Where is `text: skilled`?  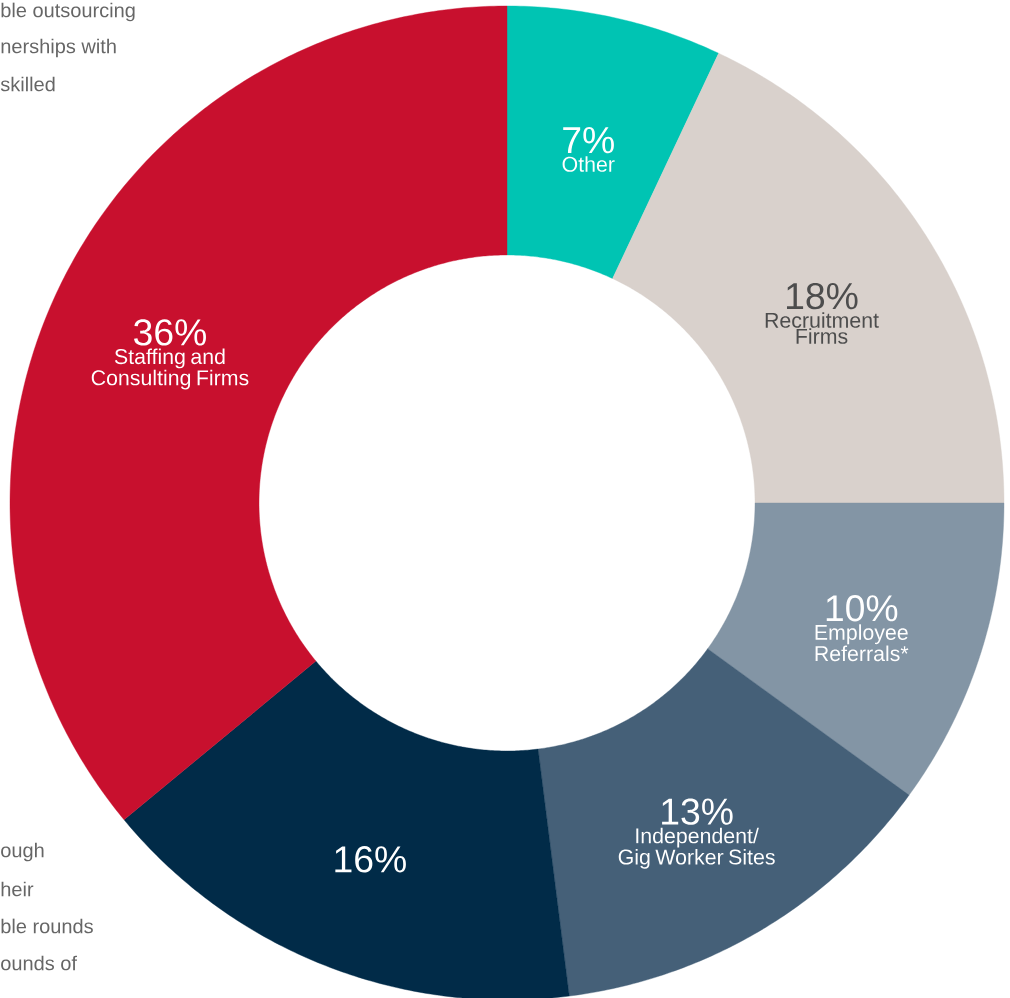 text: skilled is located at coordinates (27, 84).